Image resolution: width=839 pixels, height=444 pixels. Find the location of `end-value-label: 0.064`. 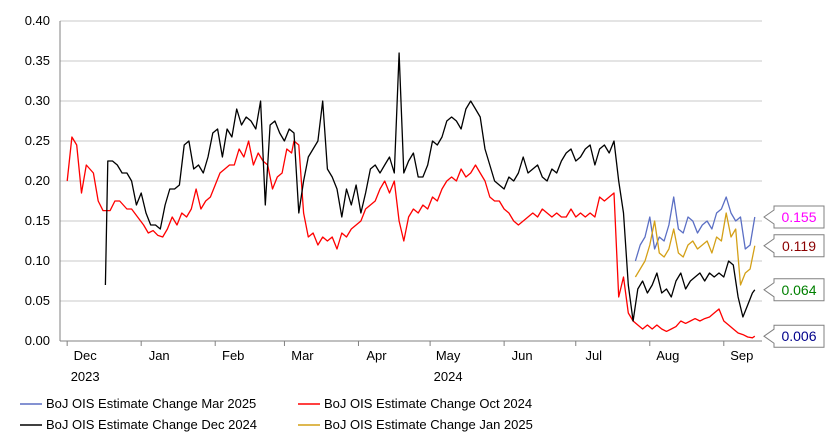

end-value-label: 0.064 is located at coordinates (798, 290).